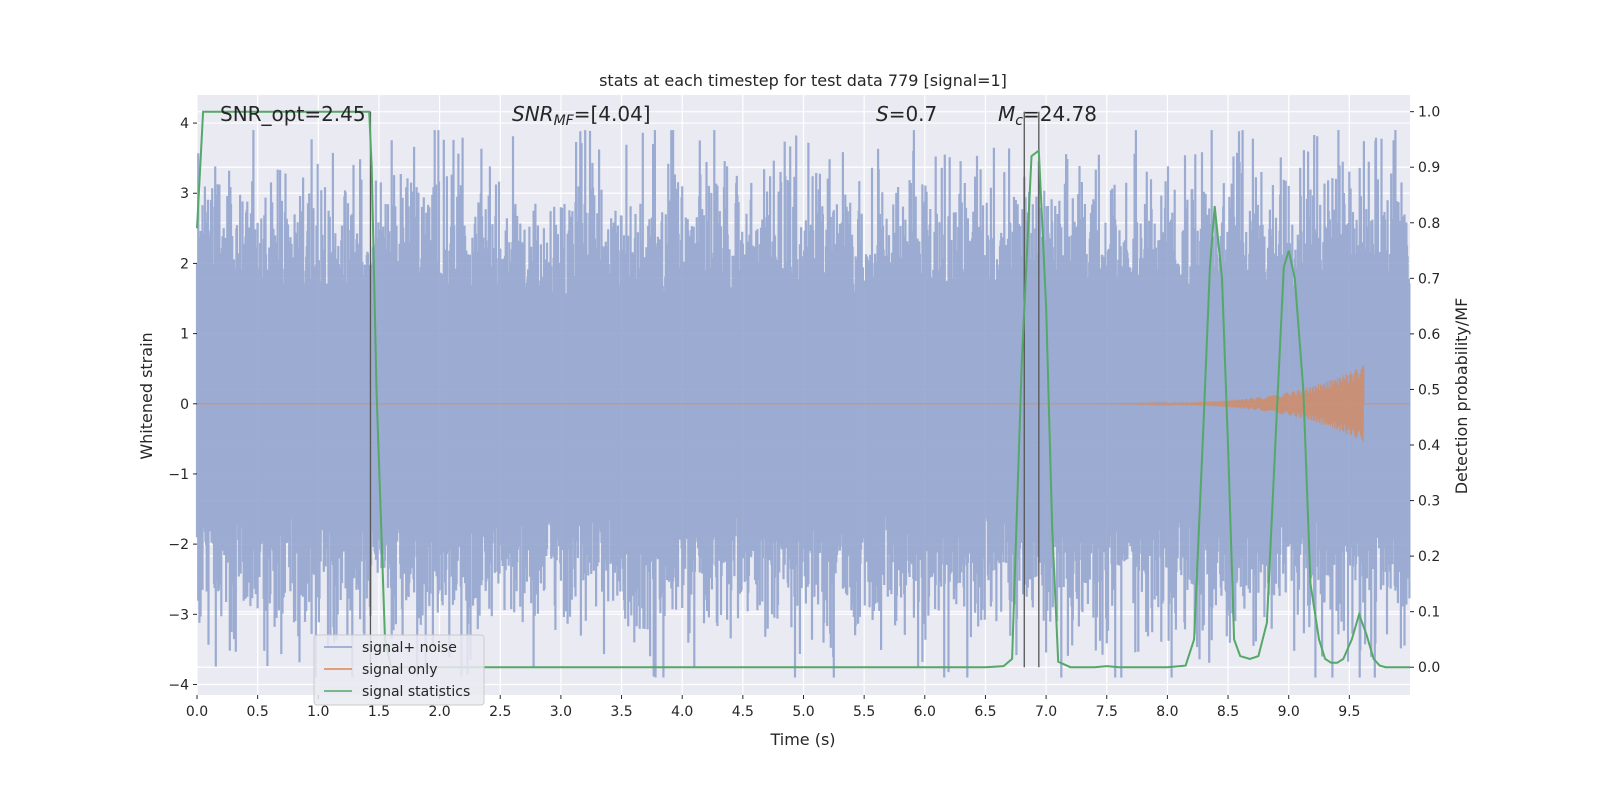  What do you see at coordinates (1429, 502) in the screenshot?
I see `y-right-tick-label: 0.3` at bounding box center [1429, 502].